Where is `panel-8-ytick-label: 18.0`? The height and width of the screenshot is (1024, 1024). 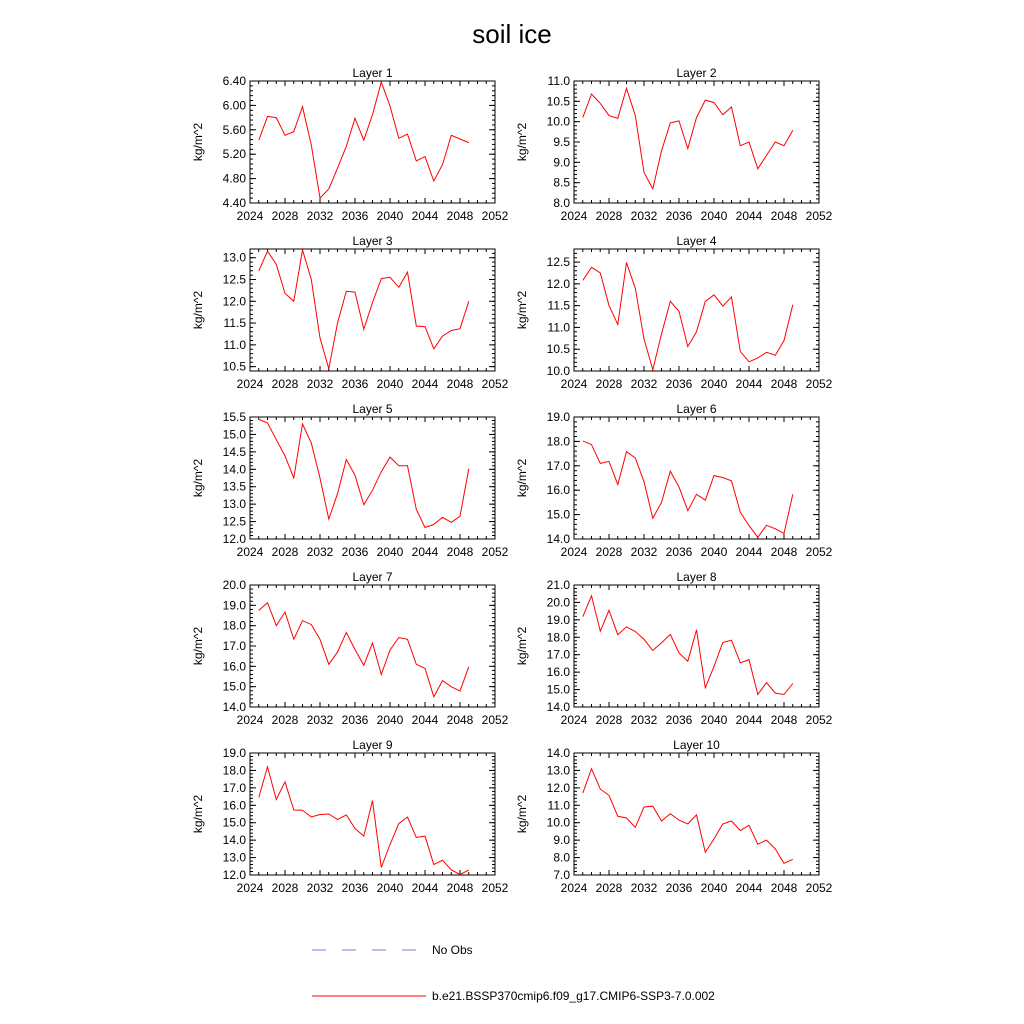
panel-8-ytick-label: 18.0 is located at coordinates (559, 637).